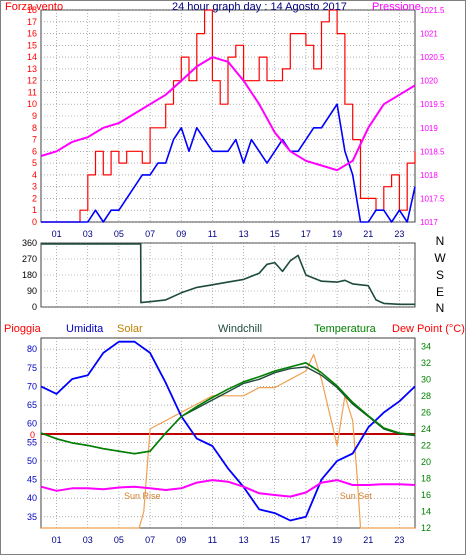 The height and width of the screenshot is (560, 466). I want to click on wind-y-tick-label: 7, so click(34, 140).